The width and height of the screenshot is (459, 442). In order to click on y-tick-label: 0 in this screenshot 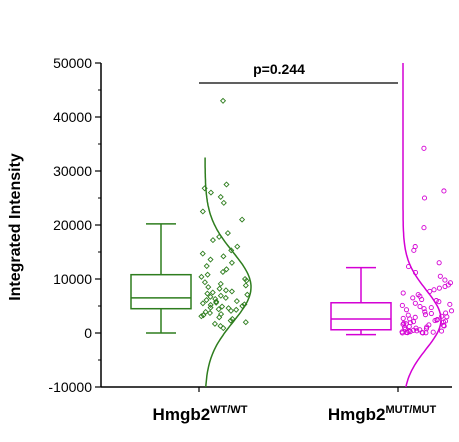, I will do `click(88, 333)`.